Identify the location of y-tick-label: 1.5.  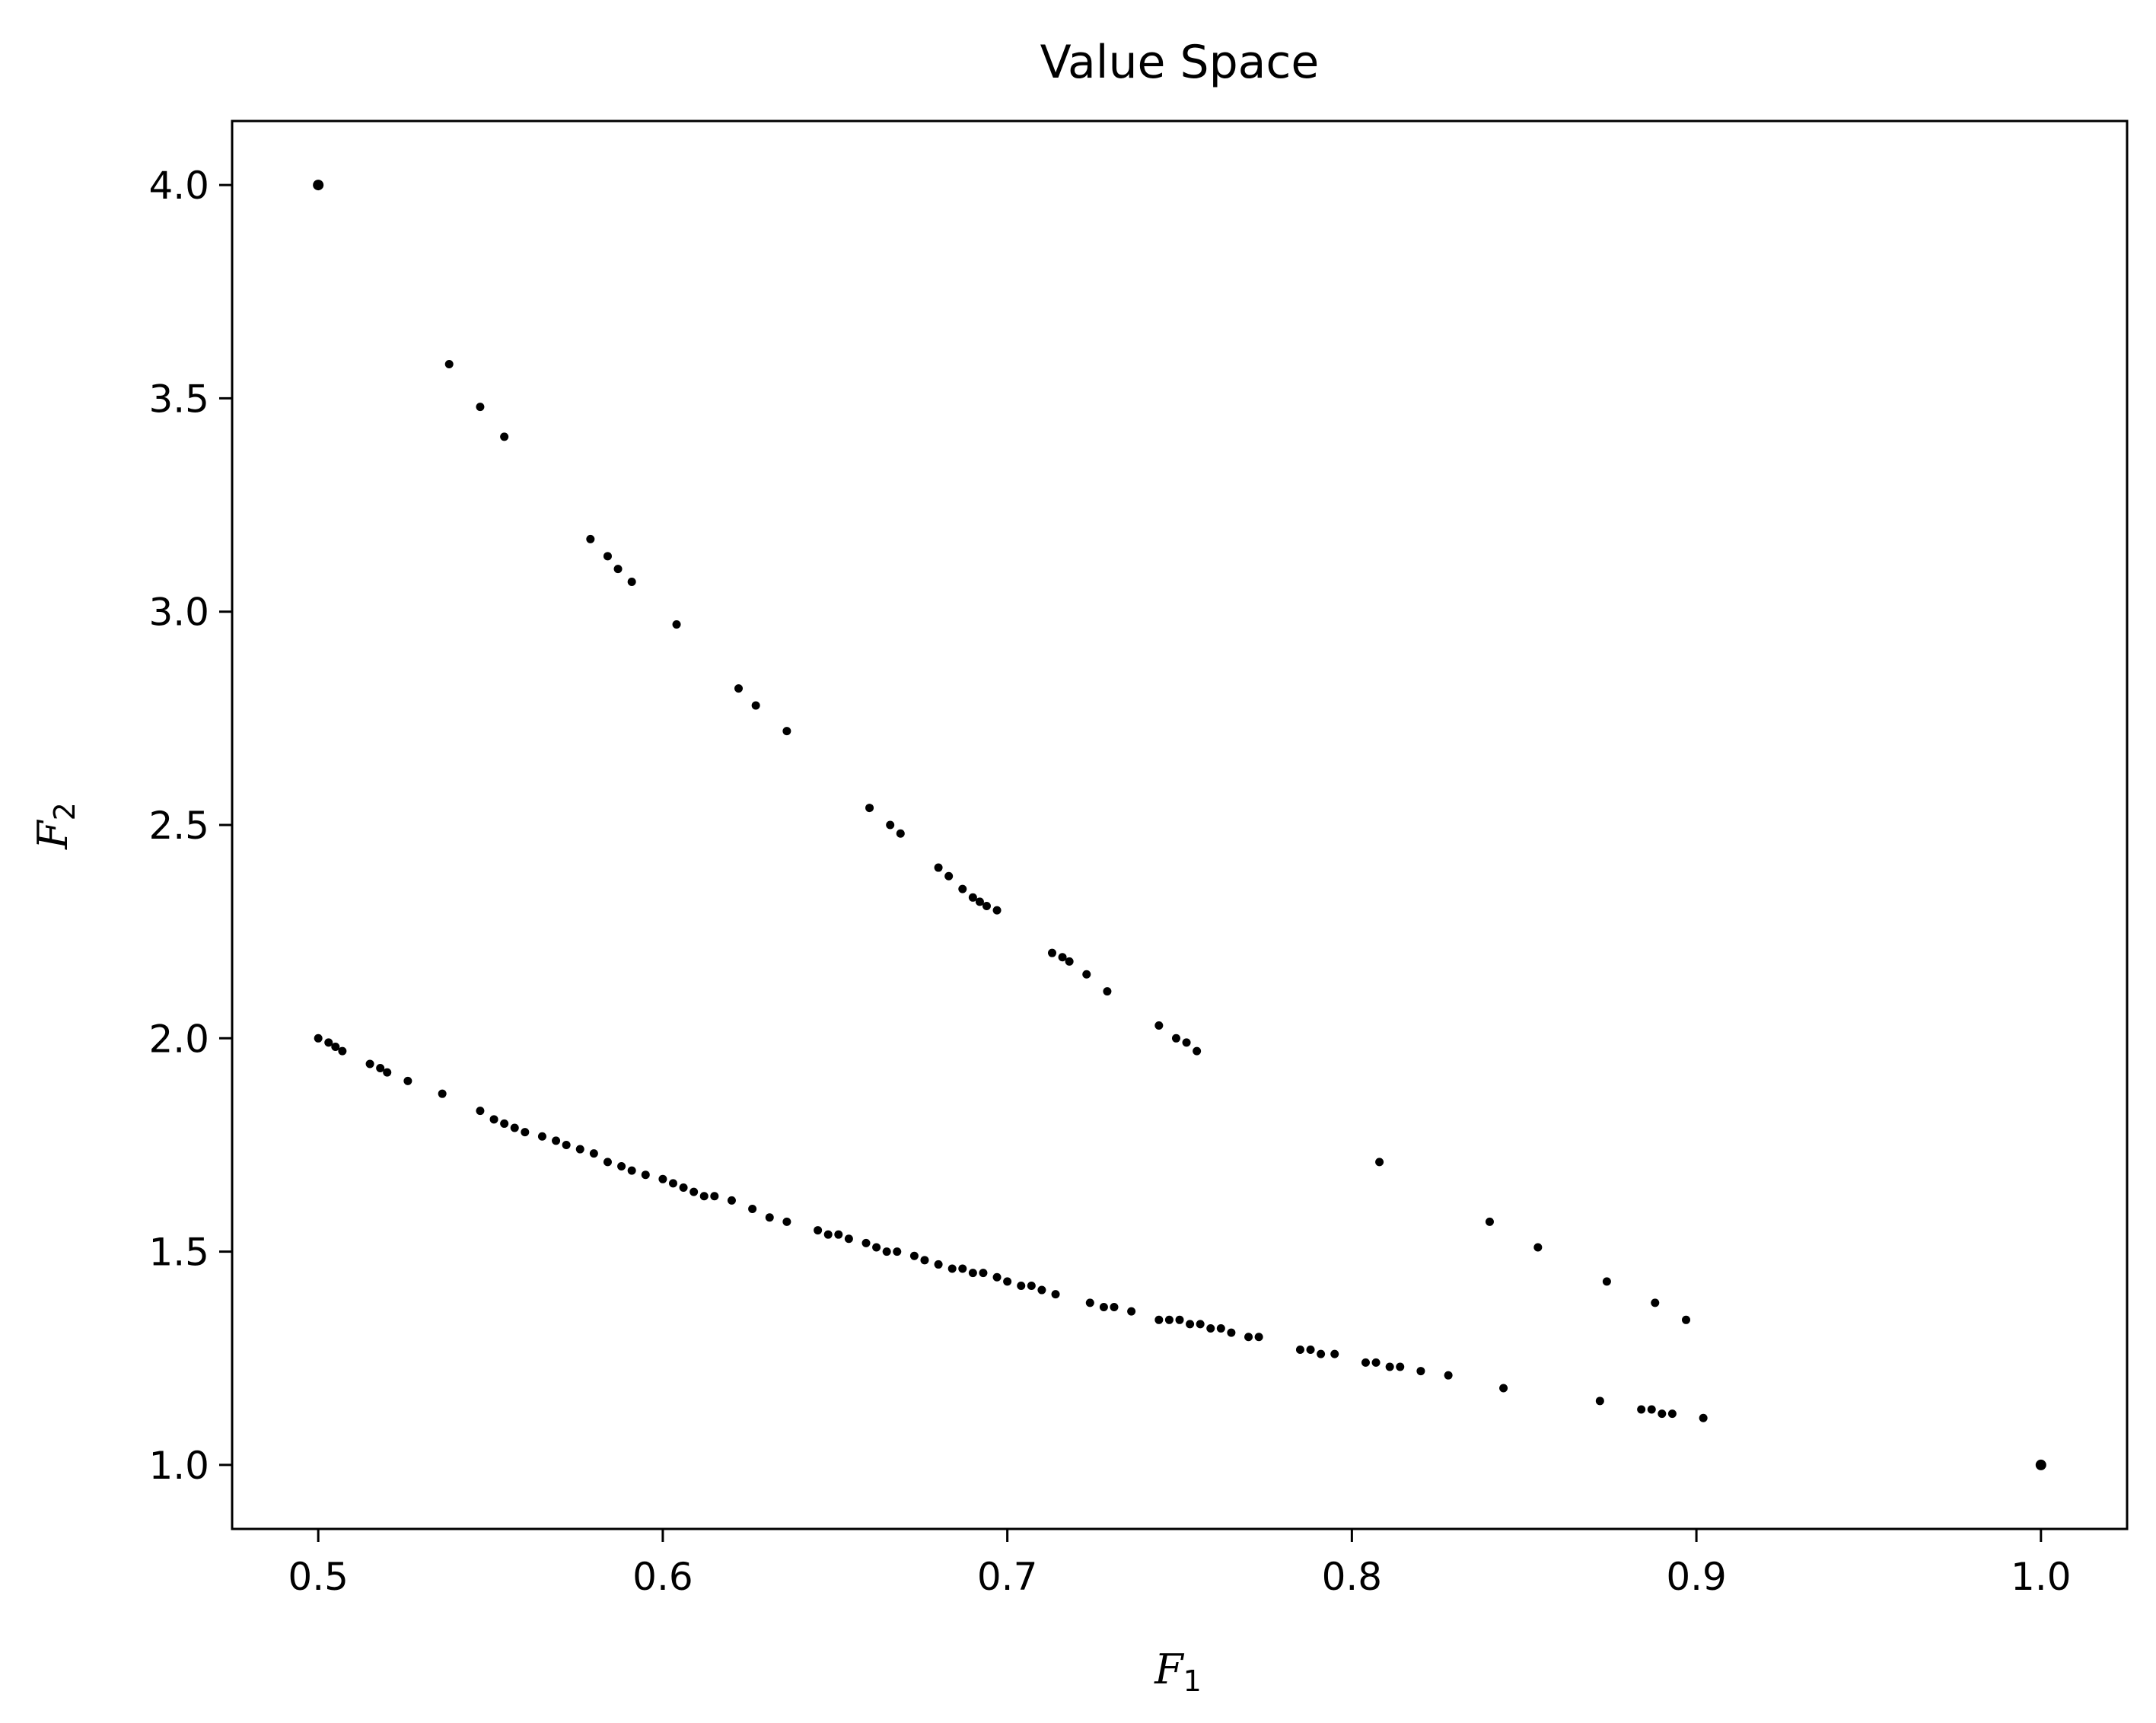
(178, 1253).